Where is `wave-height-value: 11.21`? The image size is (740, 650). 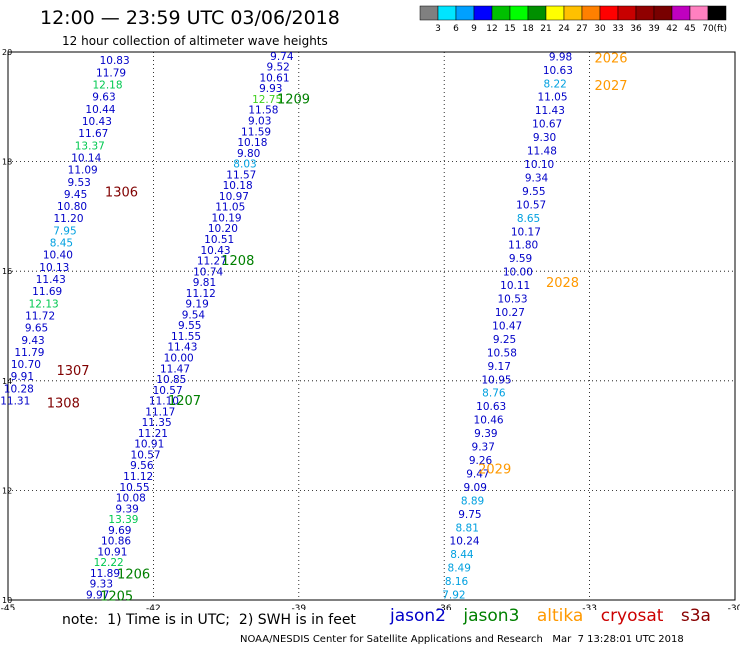 wave-height-value: 11.21 is located at coordinates (153, 434).